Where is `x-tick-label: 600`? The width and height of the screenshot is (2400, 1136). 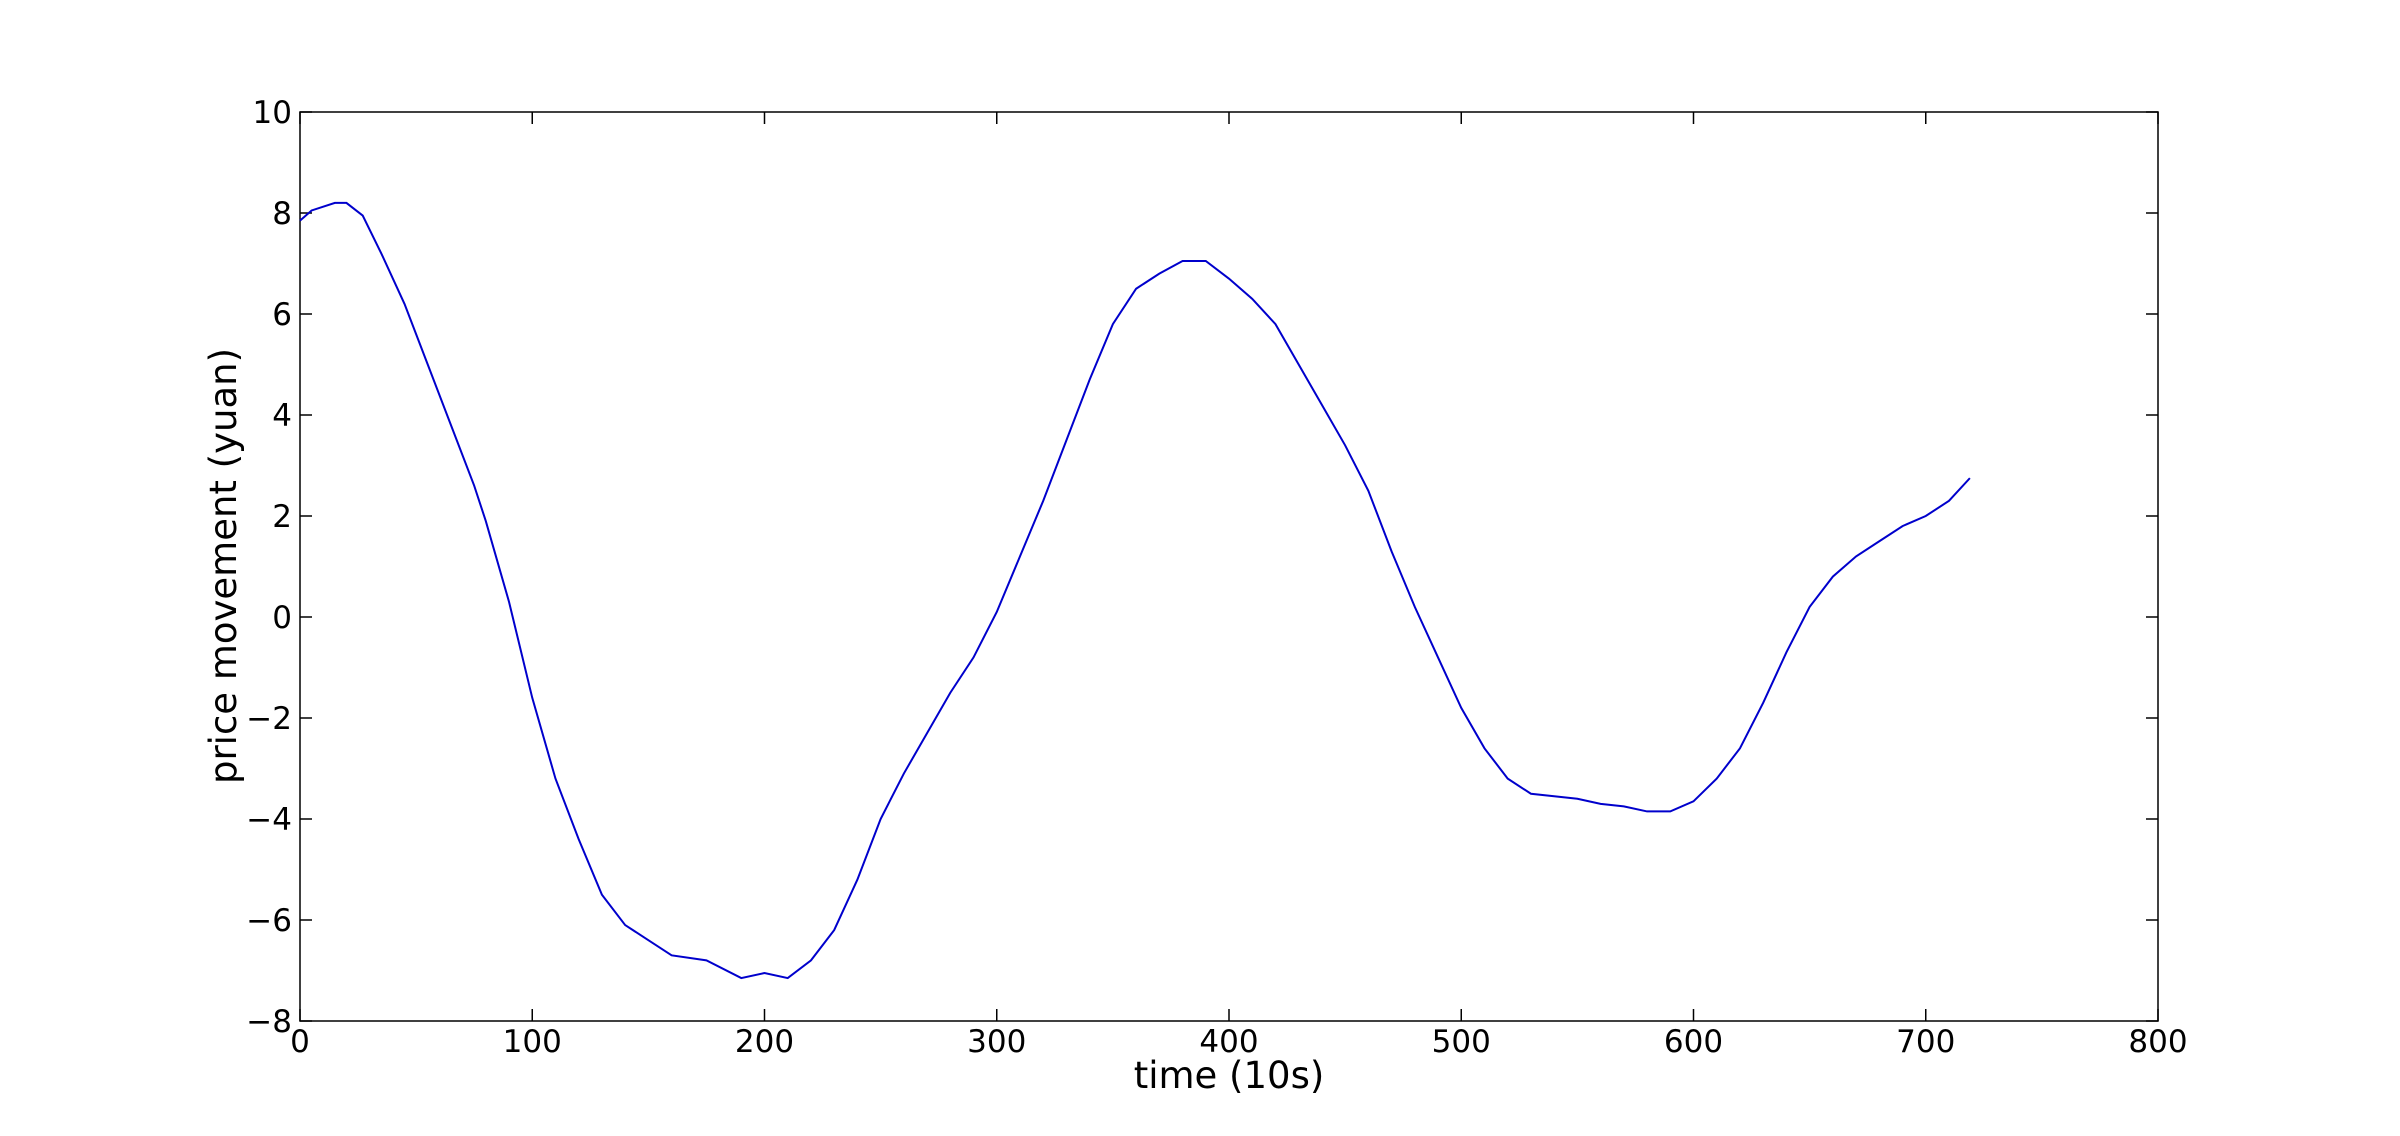
x-tick-label: 600 is located at coordinates (1693, 1042).